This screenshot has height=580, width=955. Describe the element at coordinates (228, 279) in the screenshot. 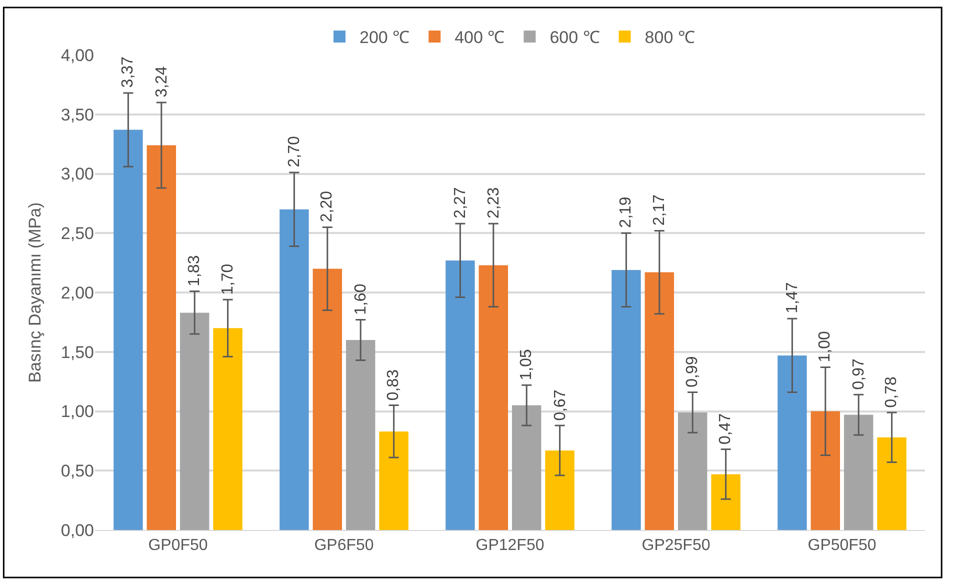

I see `data-label: 1,70` at that location.